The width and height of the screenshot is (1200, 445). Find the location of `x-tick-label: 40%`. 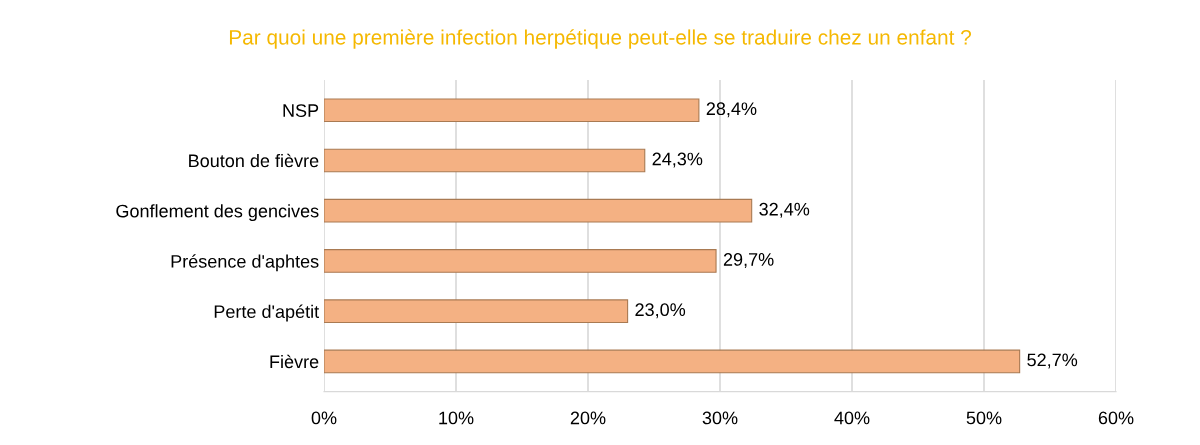

x-tick-label: 40% is located at coordinates (852, 418).